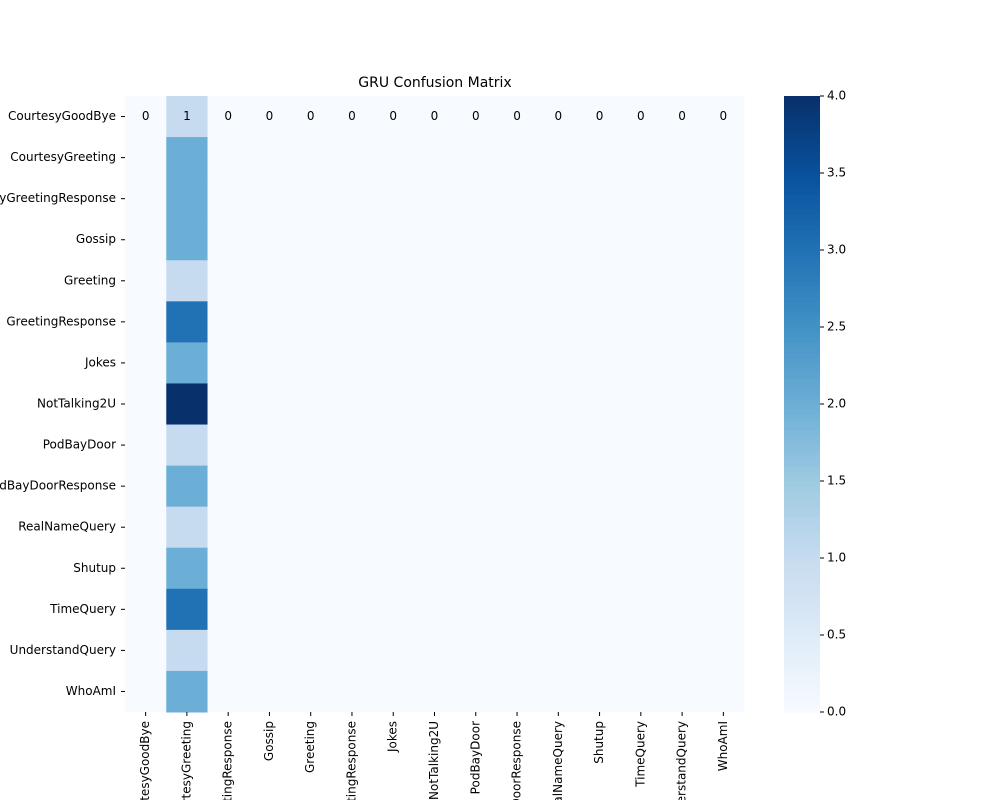  What do you see at coordinates (640, 754) in the screenshot?
I see `x-tick-label: TimeQuery` at bounding box center [640, 754].